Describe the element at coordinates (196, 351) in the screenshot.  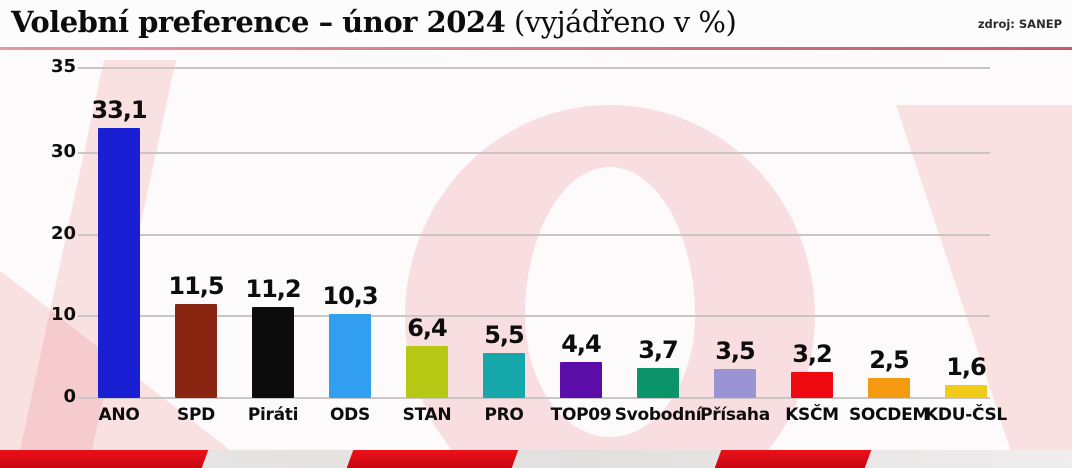
I see `bar-SPD` at that location.